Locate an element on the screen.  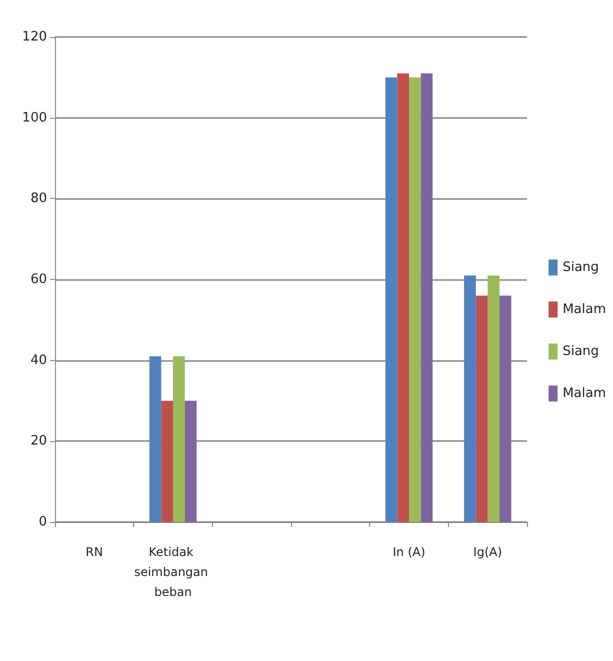
y-tick-label: 80 is located at coordinates (38, 198).